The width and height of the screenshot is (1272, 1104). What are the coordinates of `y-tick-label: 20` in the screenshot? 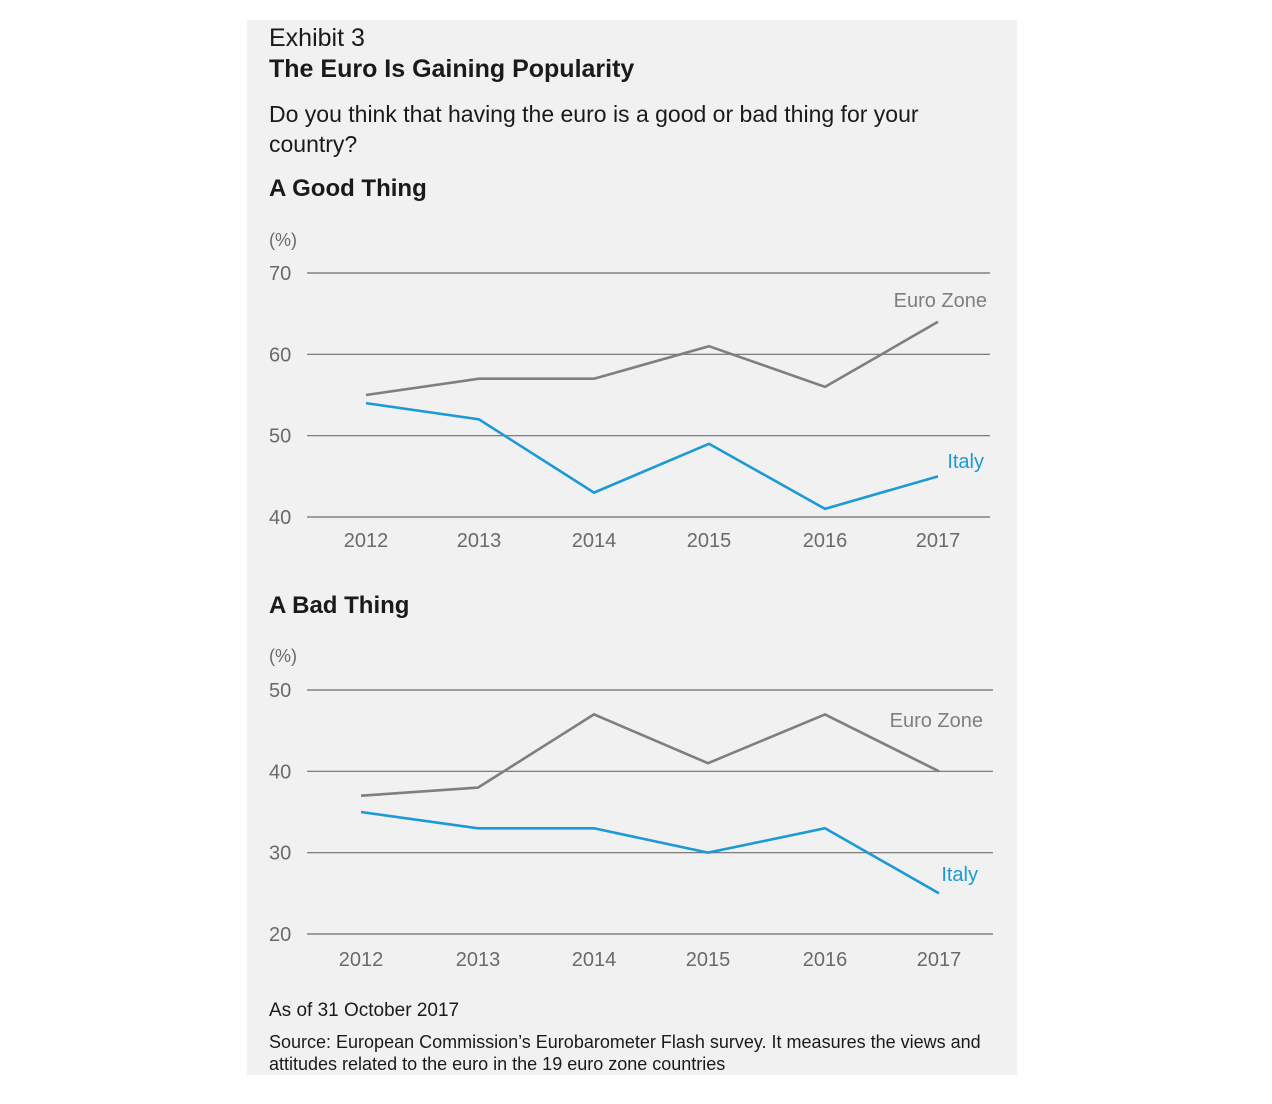 It's located at (280, 935).